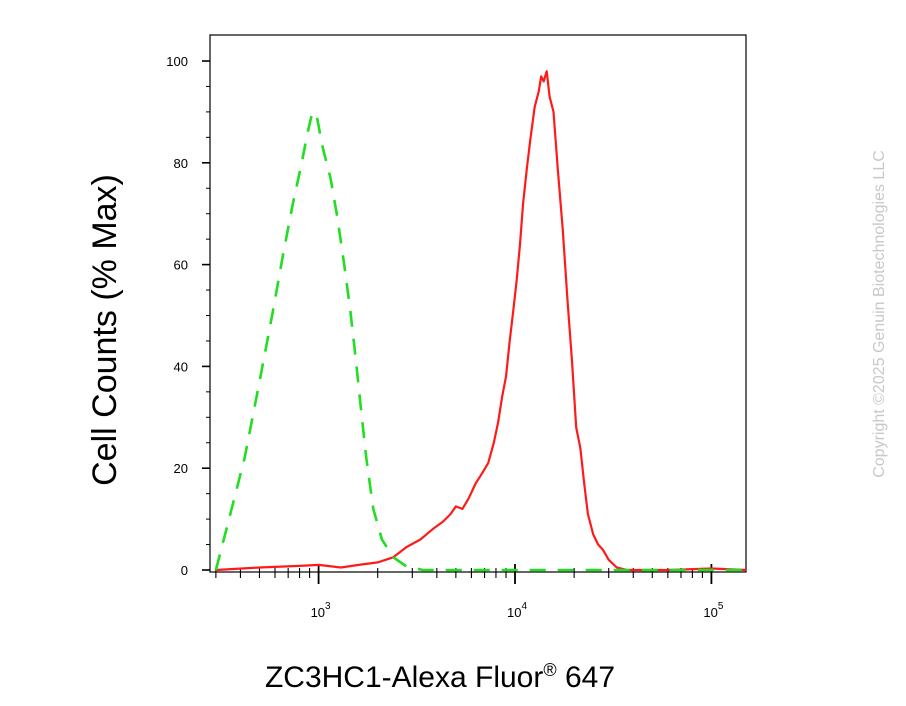 The image size is (906, 706). I want to click on y-tick-label: 80, so click(181, 163).